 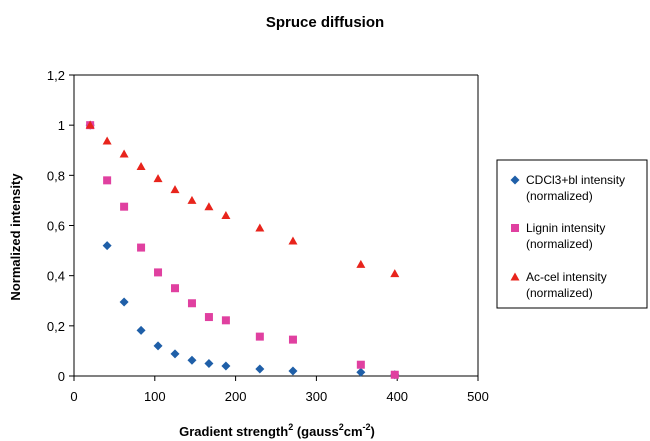 What do you see at coordinates (233, 431) in the screenshot?
I see `x-axis-label-main: Gradient strength` at bounding box center [233, 431].